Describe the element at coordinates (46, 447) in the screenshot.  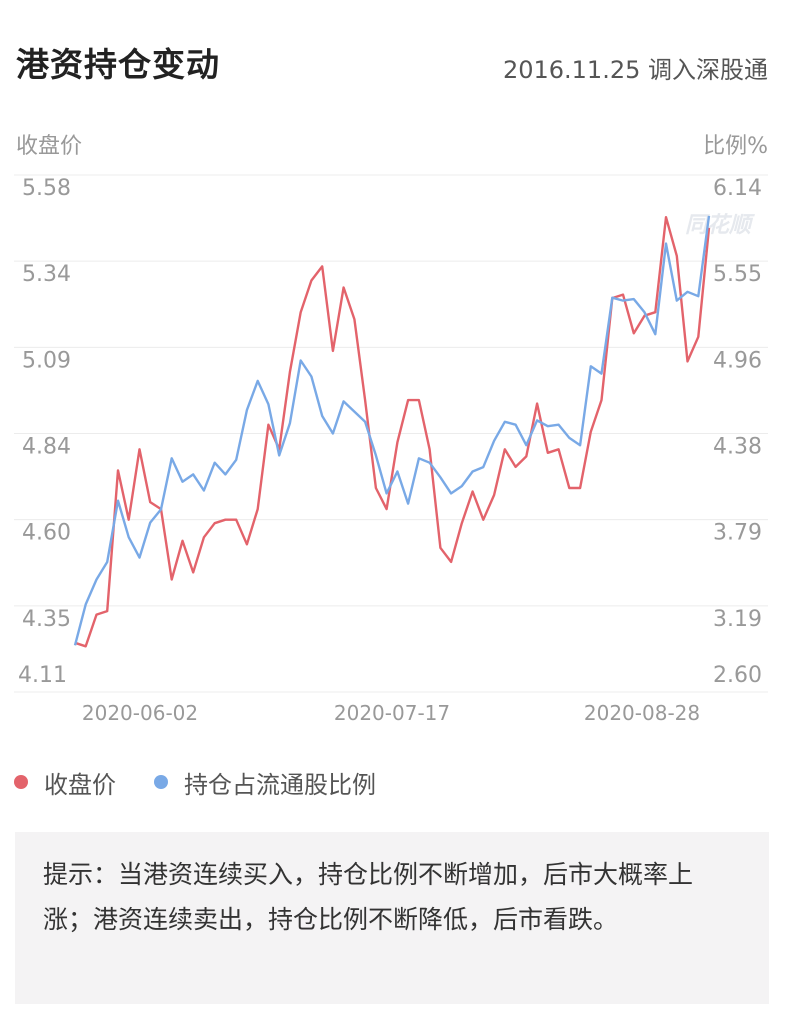
I see `left-tick-label: 4.84` at that location.